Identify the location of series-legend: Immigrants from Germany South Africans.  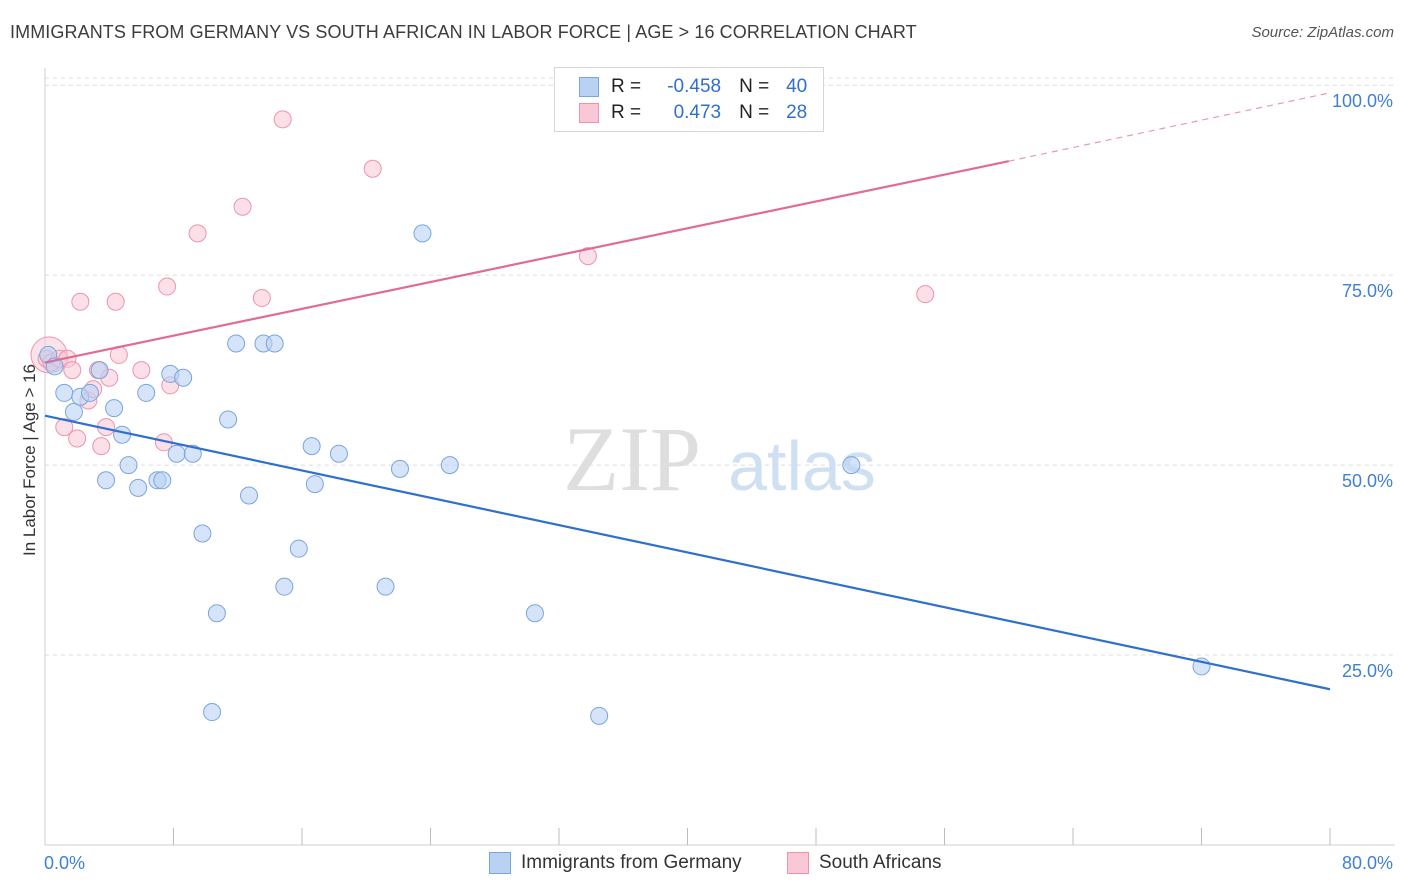
(703, 865).